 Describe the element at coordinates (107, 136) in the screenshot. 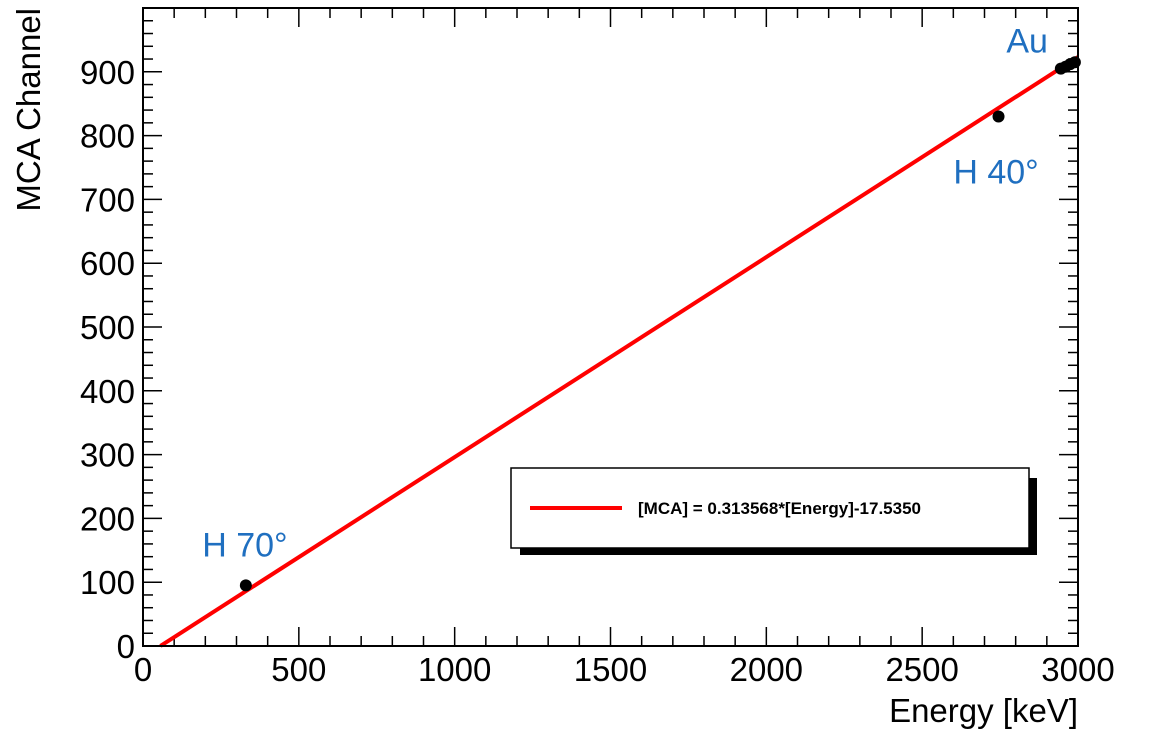

I see `y-tick-label: 800` at that location.